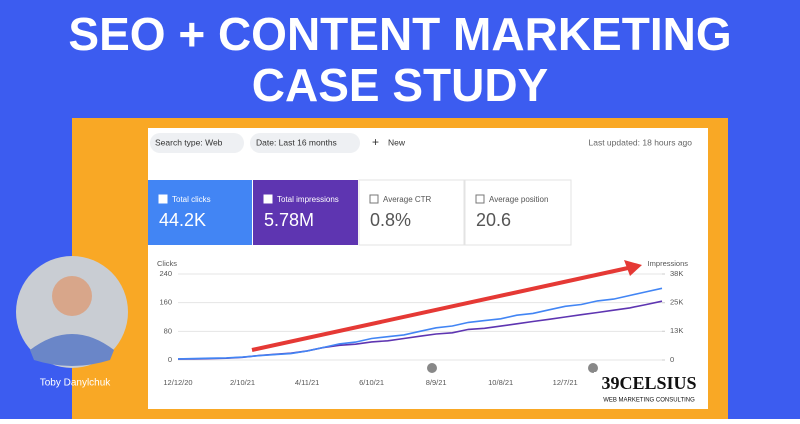 The width and height of the screenshot is (800, 424). What do you see at coordinates (493, 220) in the screenshot?
I see `card-value: 20.6` at bounding box center [493, 220].